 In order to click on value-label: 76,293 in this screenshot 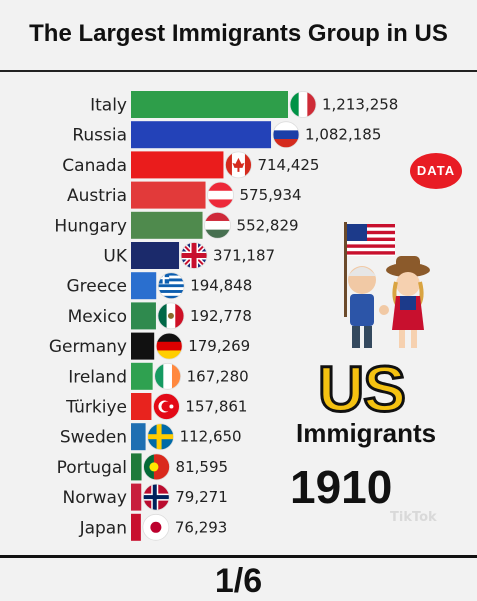, I will do `click(201, 527)`.